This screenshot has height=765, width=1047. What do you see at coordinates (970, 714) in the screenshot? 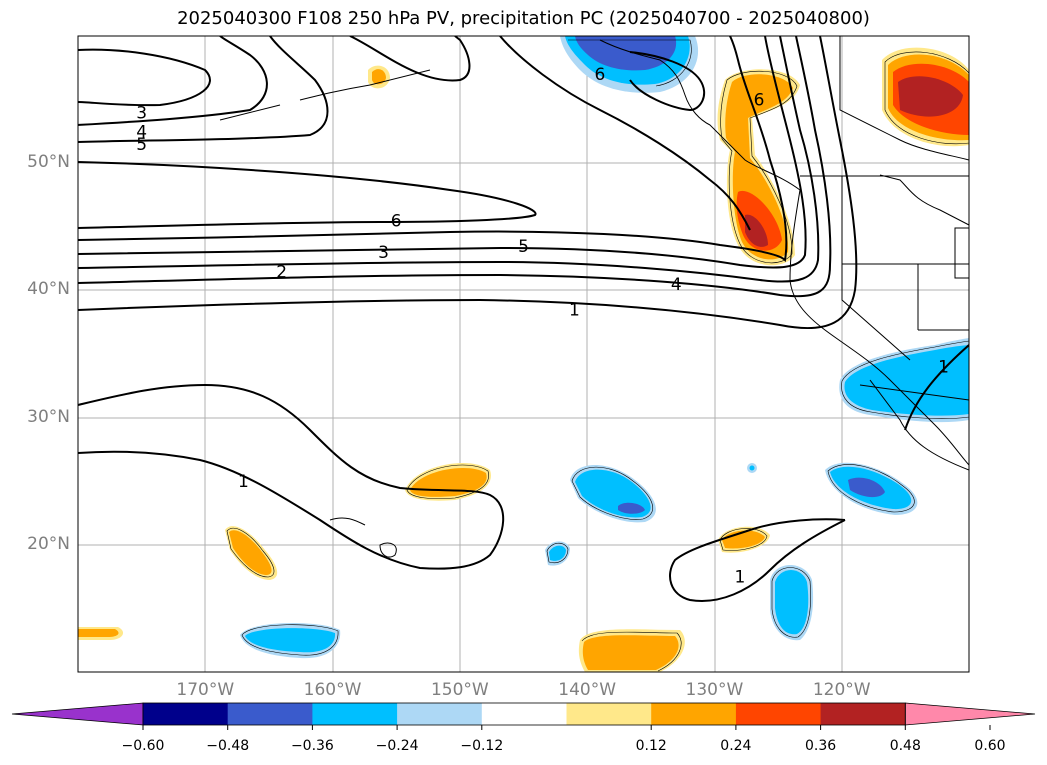
I see `colorbar-extend-high` at bounding box center [970, 714].